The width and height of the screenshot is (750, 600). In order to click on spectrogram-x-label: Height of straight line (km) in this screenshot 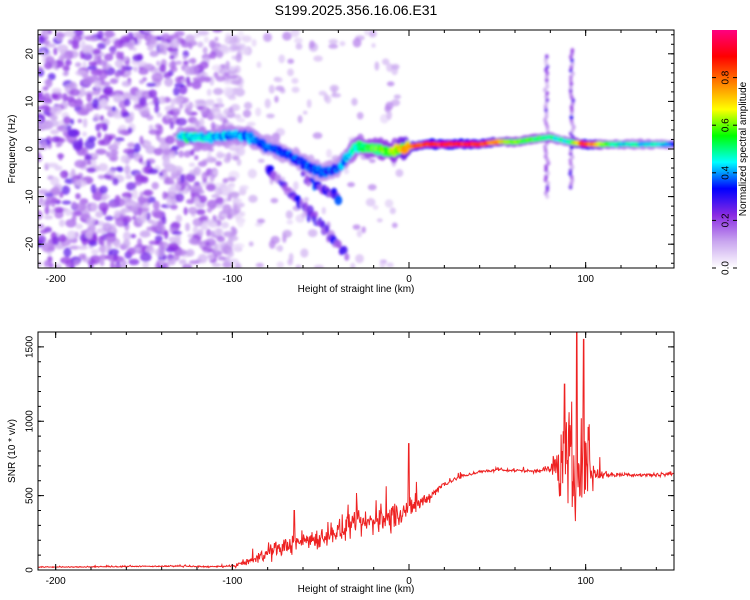, I will do `click(356, 289)`.